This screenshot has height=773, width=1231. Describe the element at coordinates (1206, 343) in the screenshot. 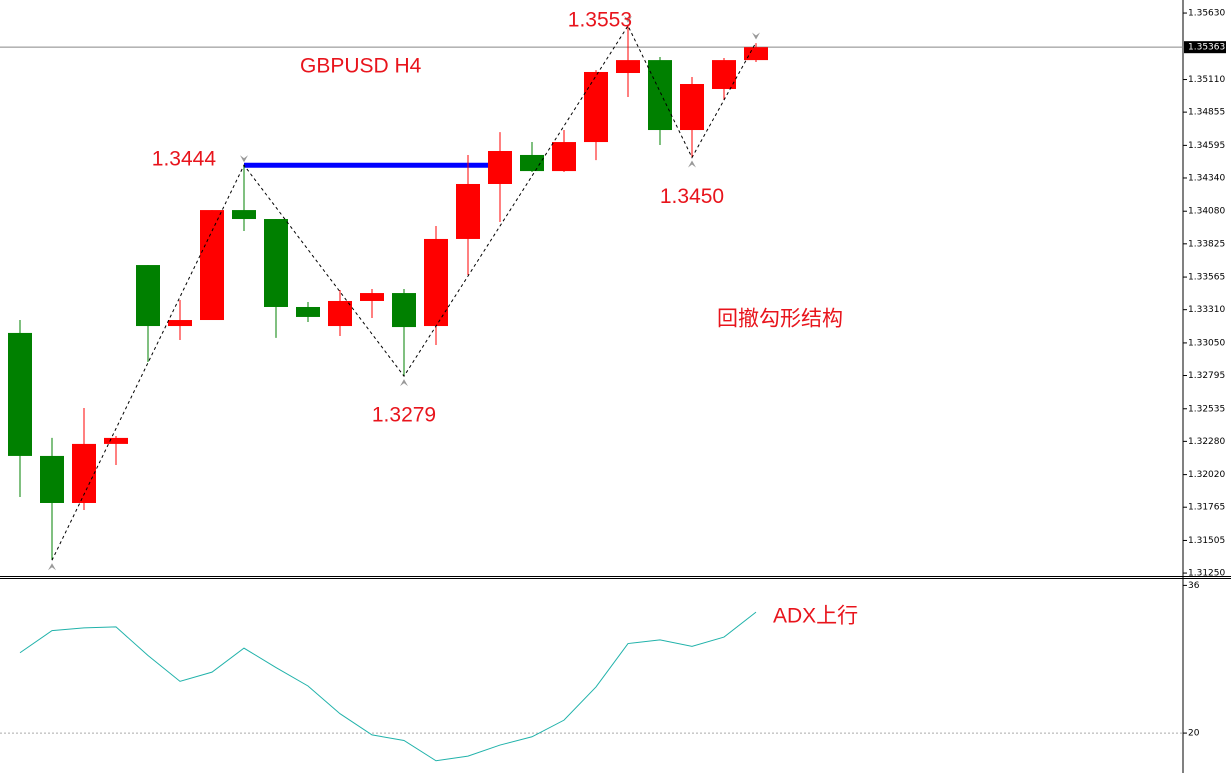

I see `y-tick-label: 1.33050` at that location.